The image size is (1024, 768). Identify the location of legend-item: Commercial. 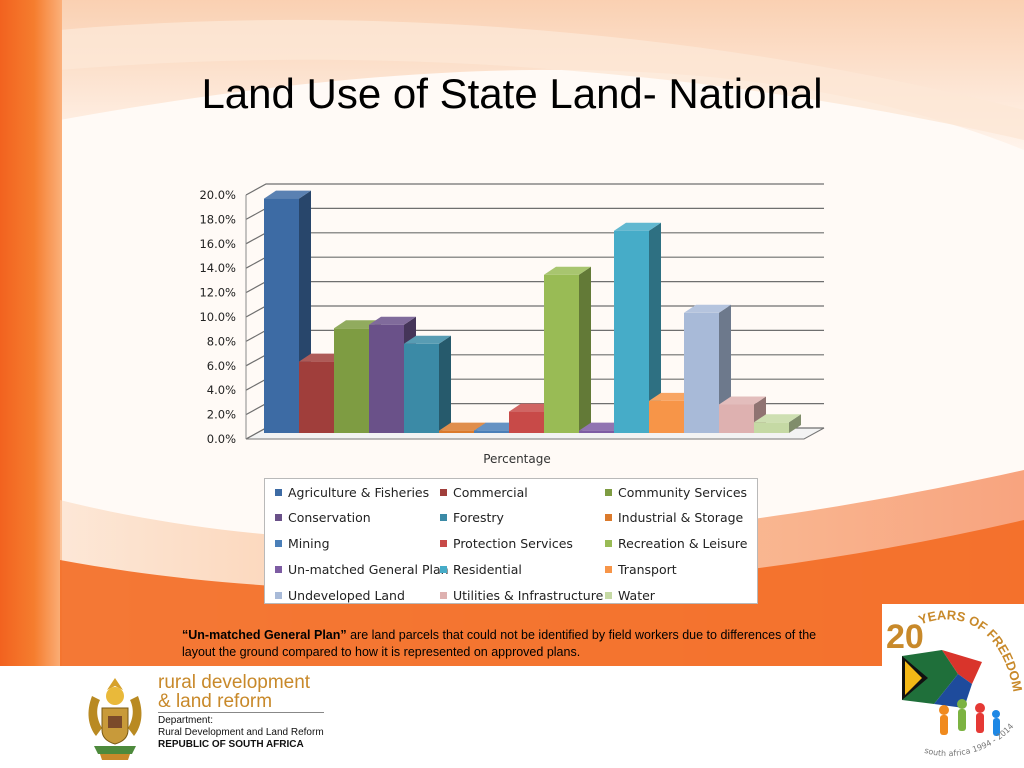
(484, 492).